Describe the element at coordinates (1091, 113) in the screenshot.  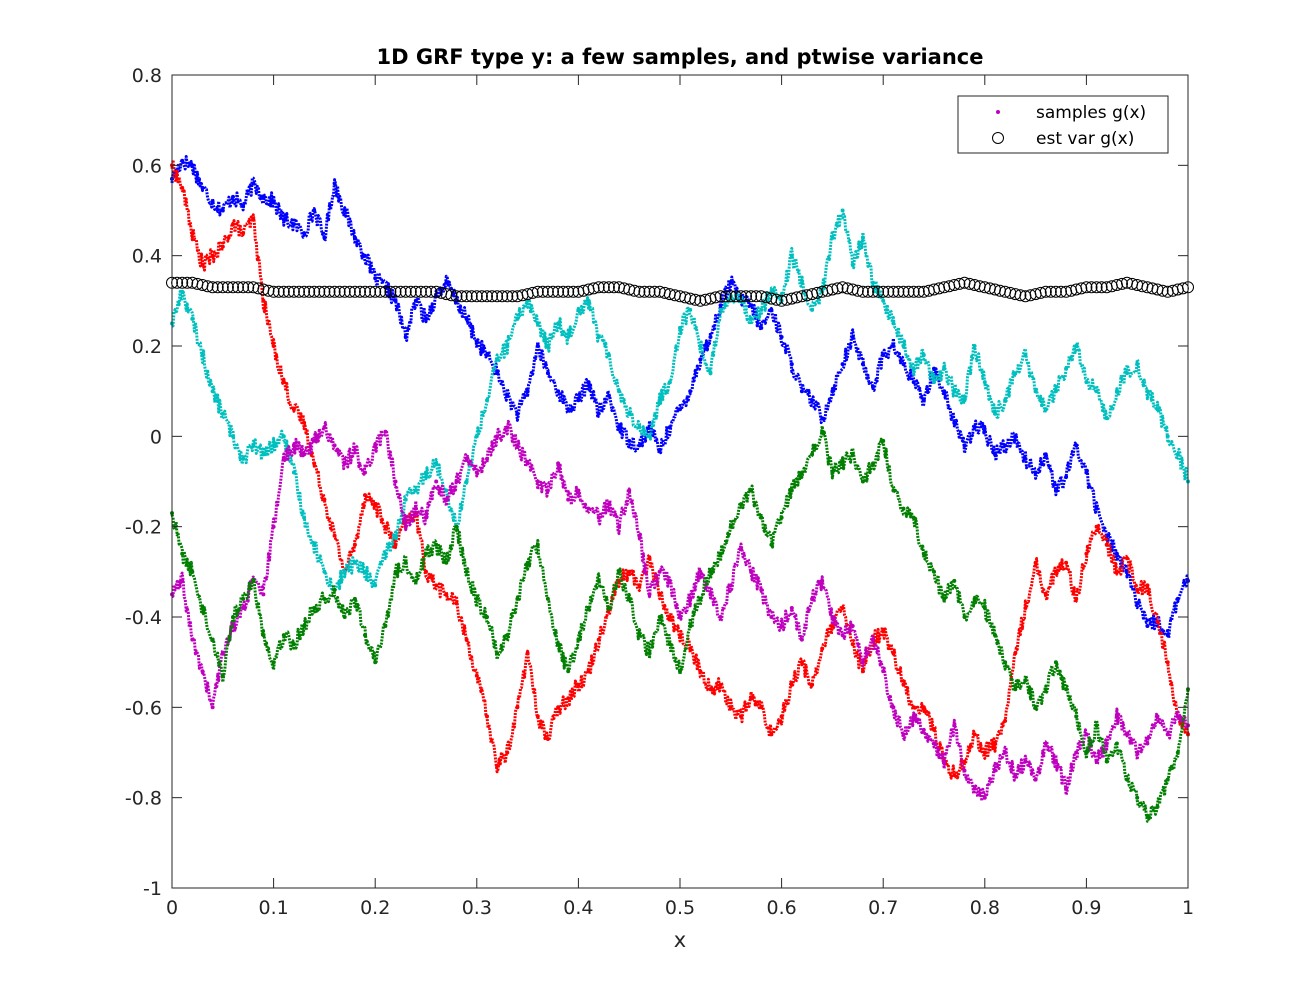
I see `legend-samples-label: samples g(x)` at that location.